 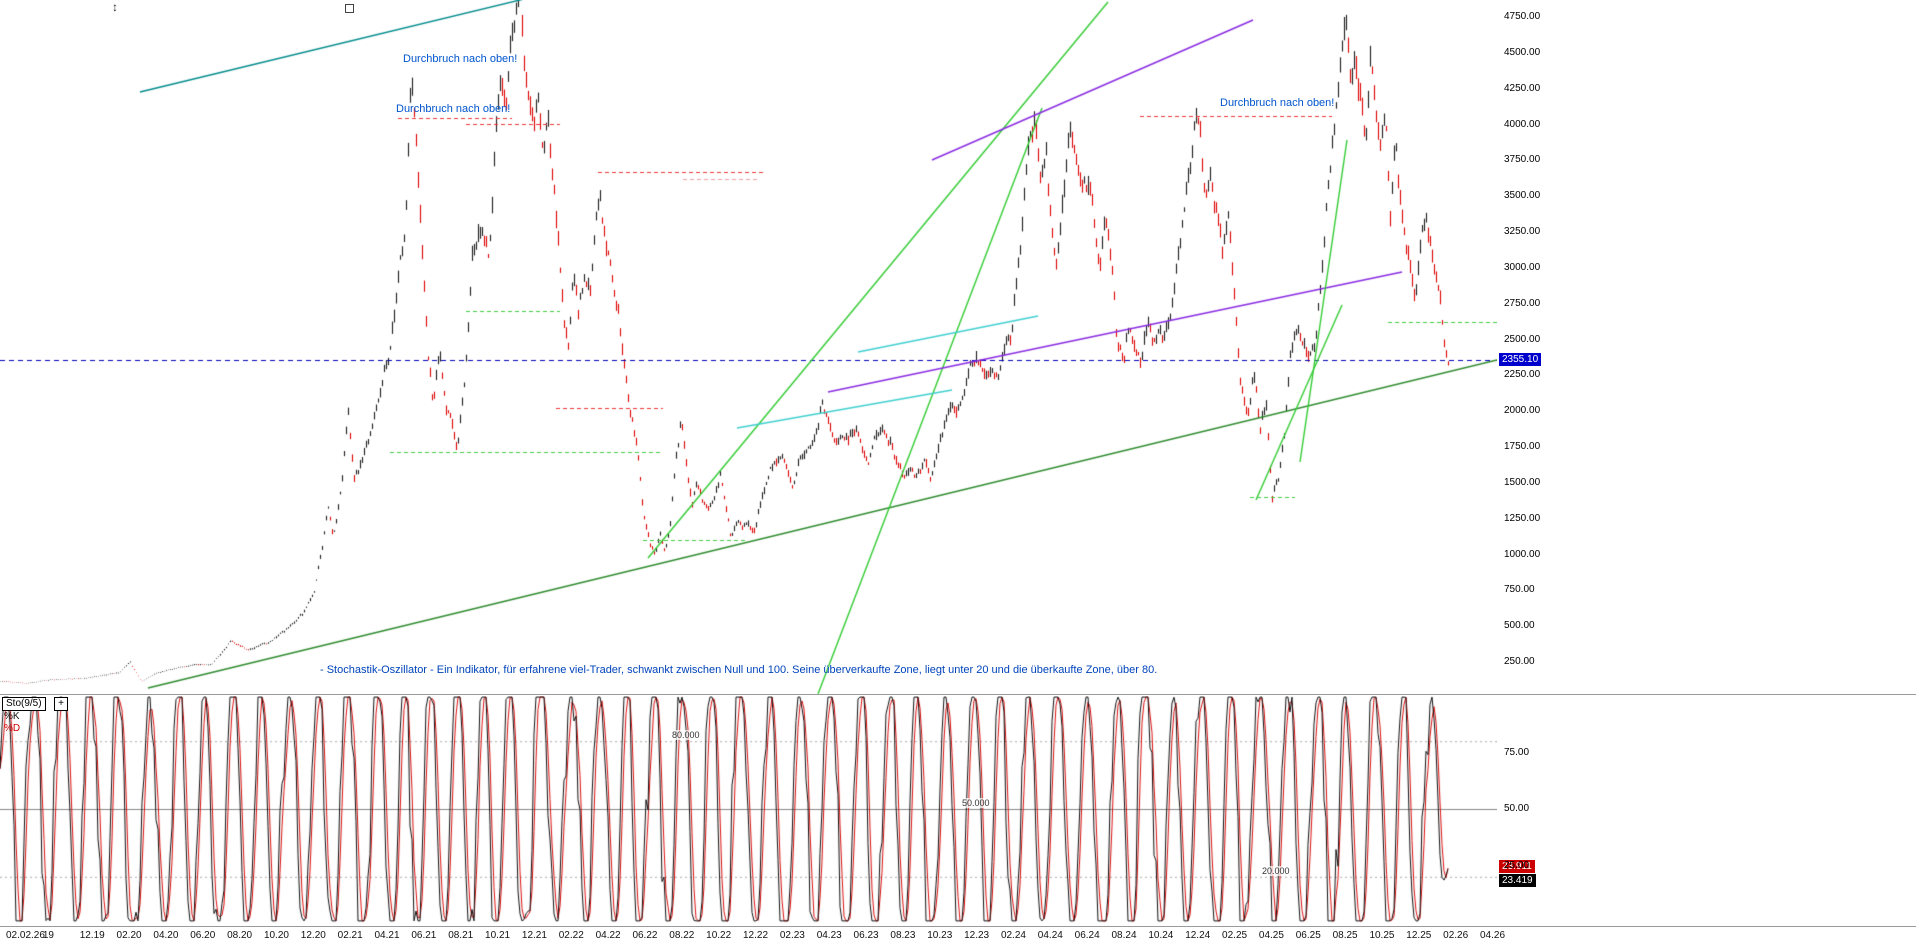 What do you see at coordinates (1522, 446) in the screenshot?
I see `price-axis-label: 1750.00` at bounding box center [1522, 446].